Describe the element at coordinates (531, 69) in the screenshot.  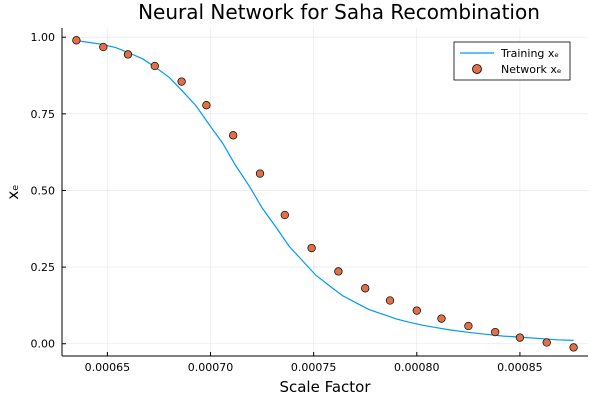
I see `legend-item-network: Network xₑ` at that location.